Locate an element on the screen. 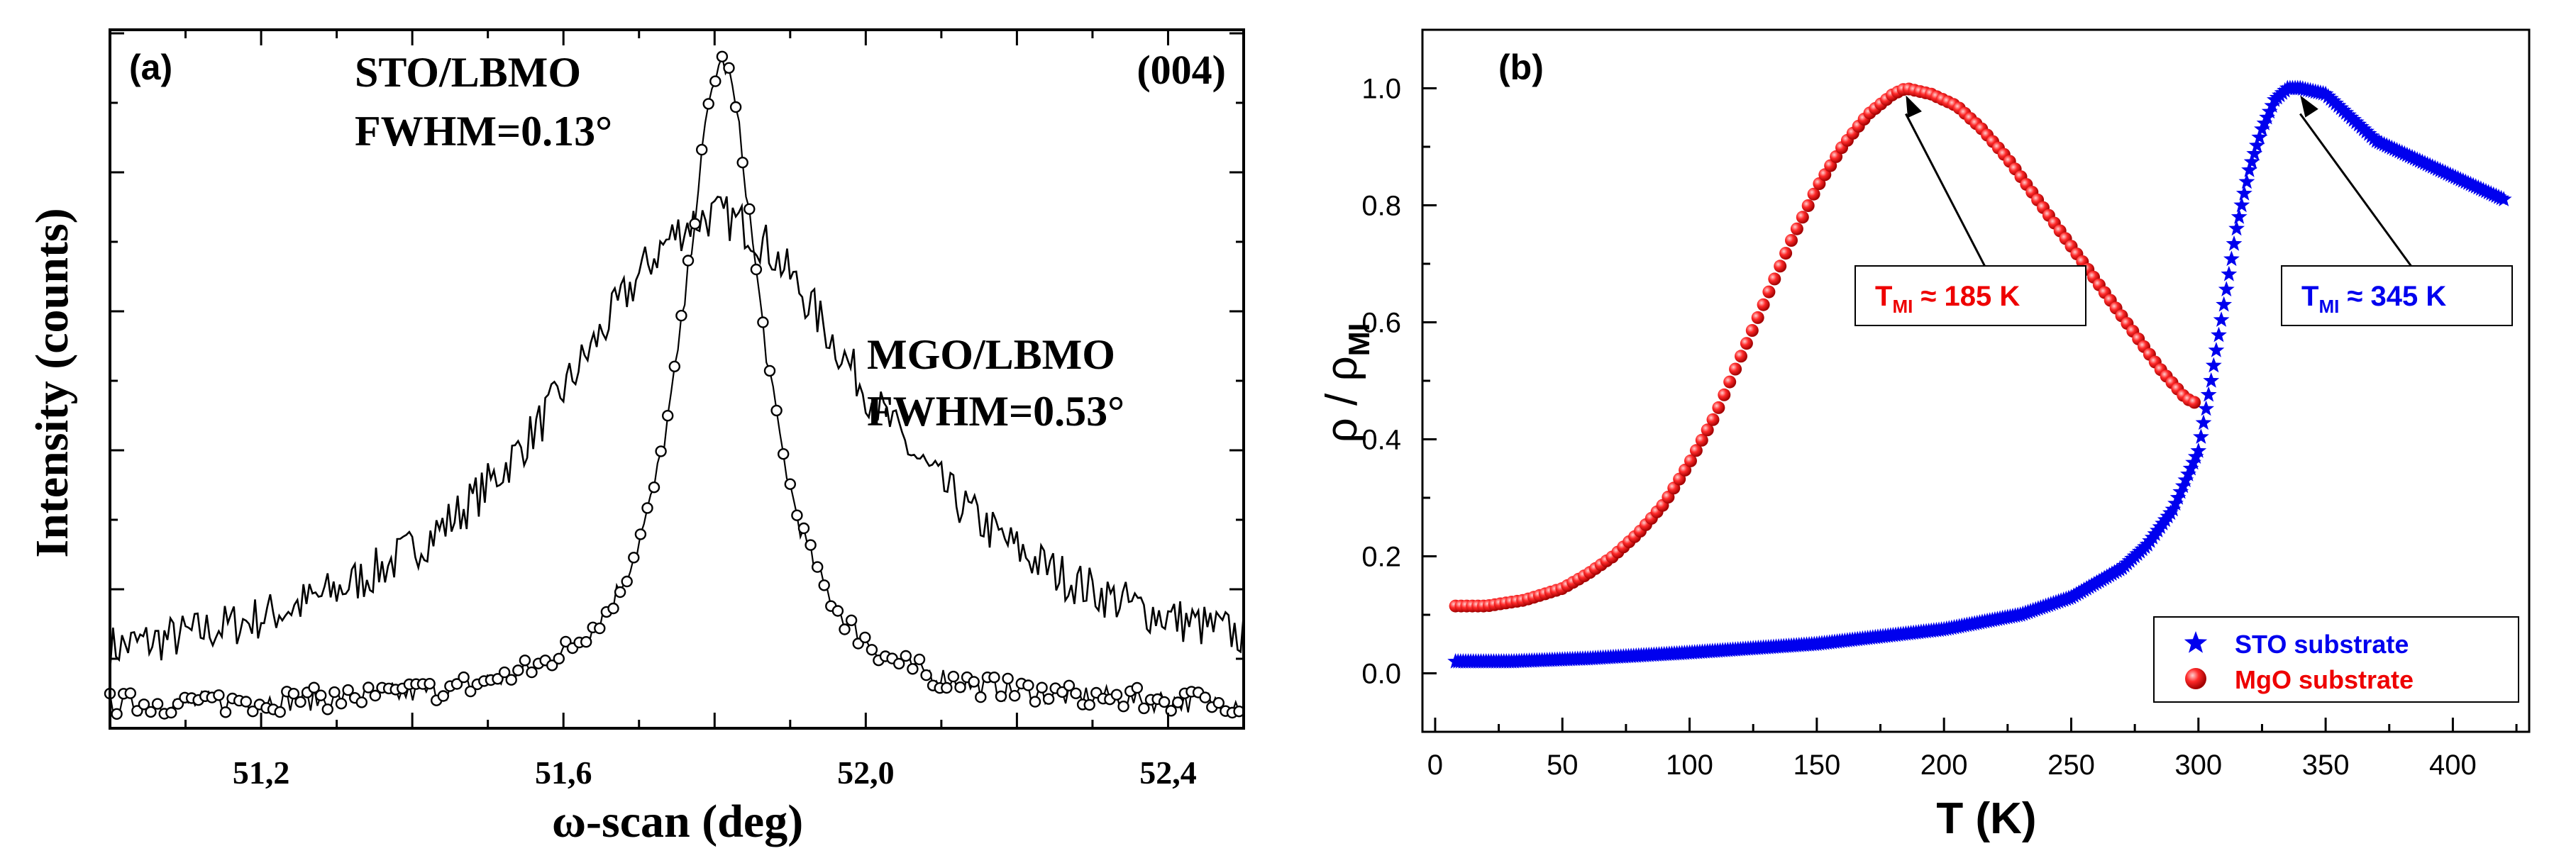  tmi-main: T is located at coordinates (2309, 296).